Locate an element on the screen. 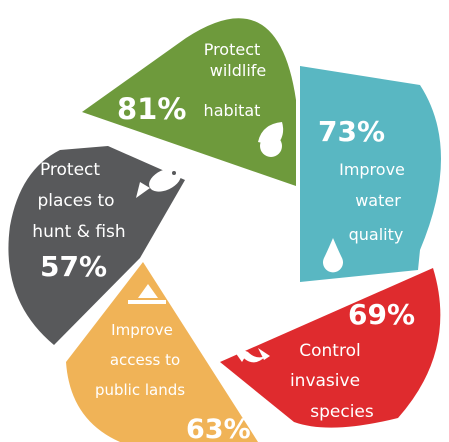 This screenshot has height=442, width=449. segment-label-line: invasive is located at coordinates (325, 381).